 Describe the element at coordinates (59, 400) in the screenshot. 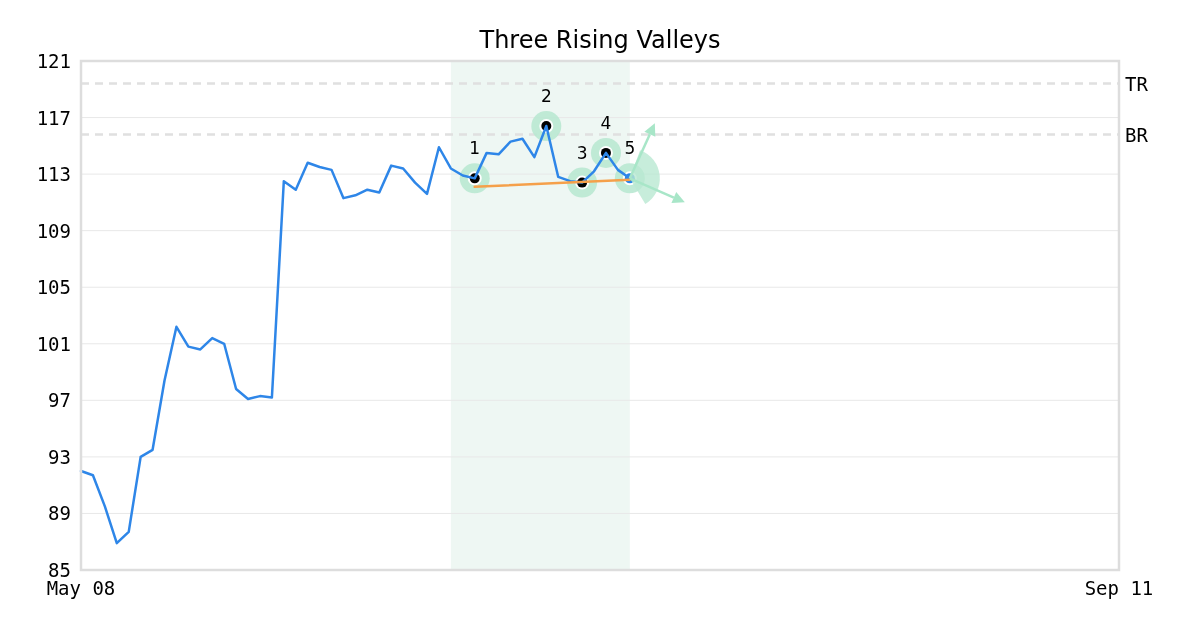

I see `y-tick-label: 97` at that location.